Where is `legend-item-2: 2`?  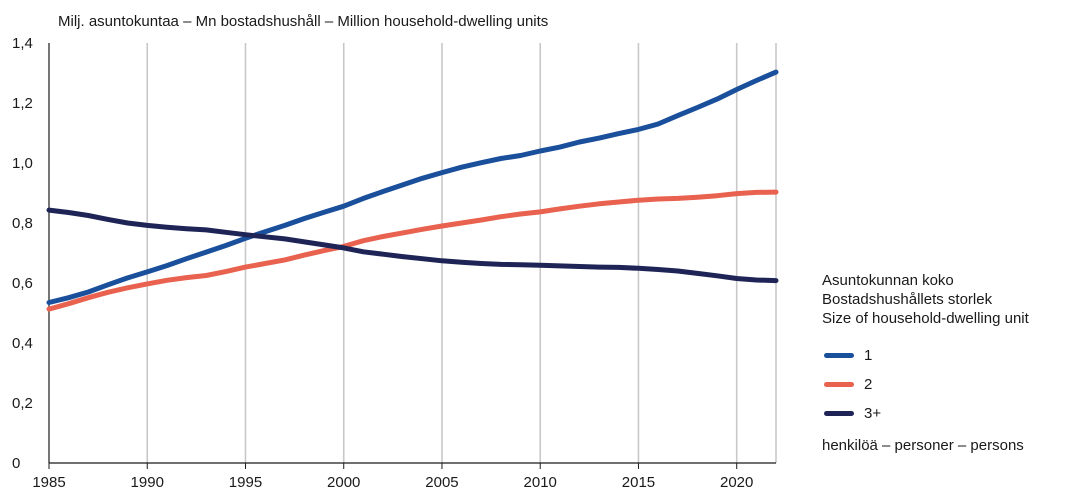 legend-item-2: 2 is located at coordinates (944, 384).